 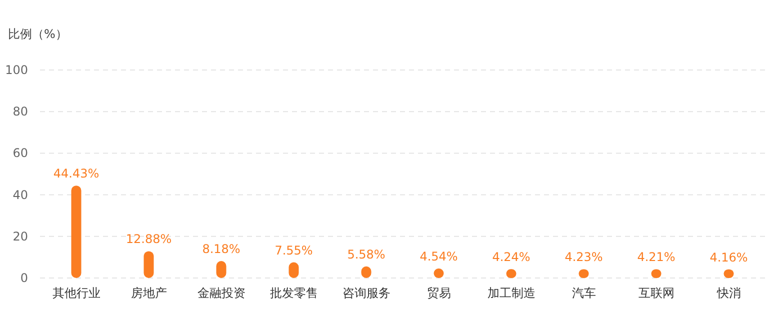 What do you see at coordinates (439, 257) in the screenshot?
I see `data-label: 4.54%` at bounding box center [439, 257].